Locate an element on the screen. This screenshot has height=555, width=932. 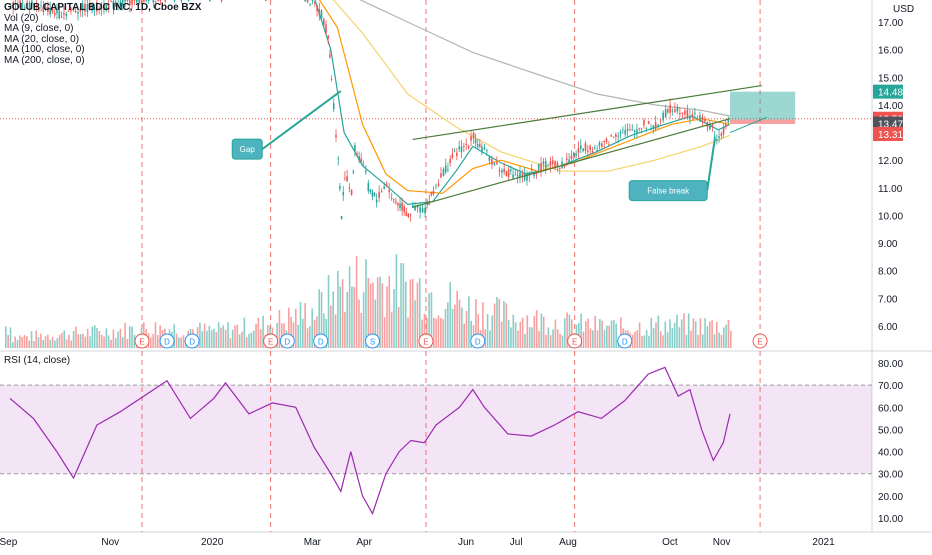
price-tick-label: 8.00 is located at coordinates (888, 272).